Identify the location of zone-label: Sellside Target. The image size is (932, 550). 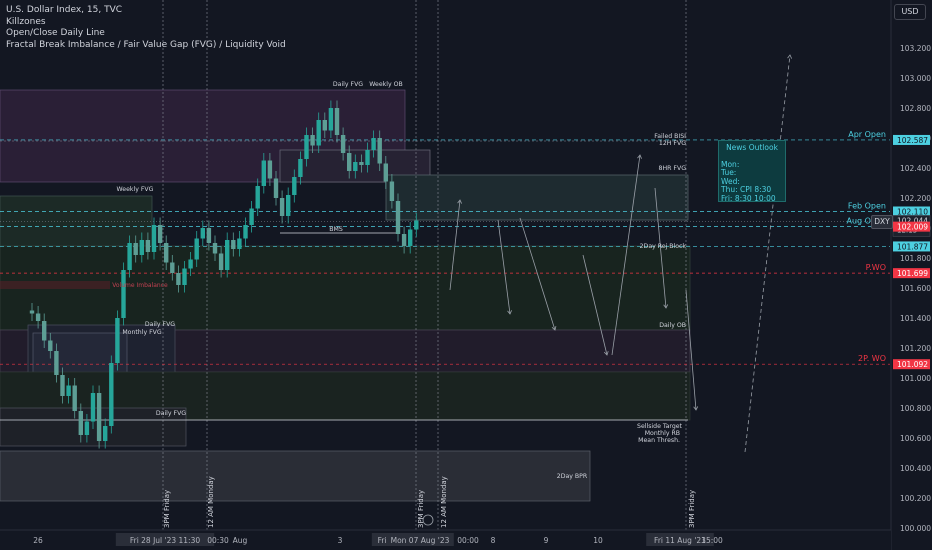
(660, 426).